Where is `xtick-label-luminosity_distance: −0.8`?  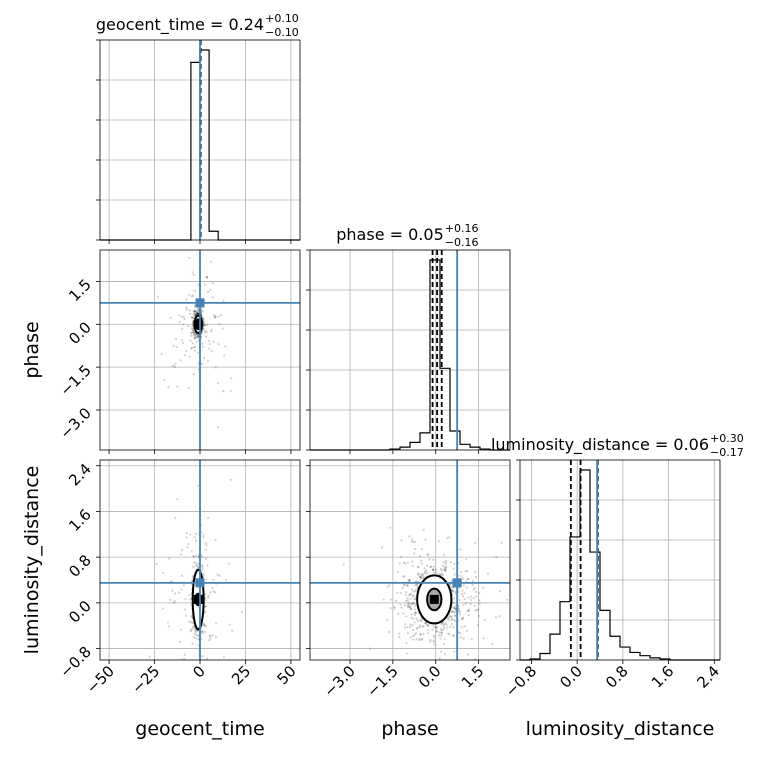
xtick-label-luminosity_distance: −0.8 is located at coordinates (521, 681).